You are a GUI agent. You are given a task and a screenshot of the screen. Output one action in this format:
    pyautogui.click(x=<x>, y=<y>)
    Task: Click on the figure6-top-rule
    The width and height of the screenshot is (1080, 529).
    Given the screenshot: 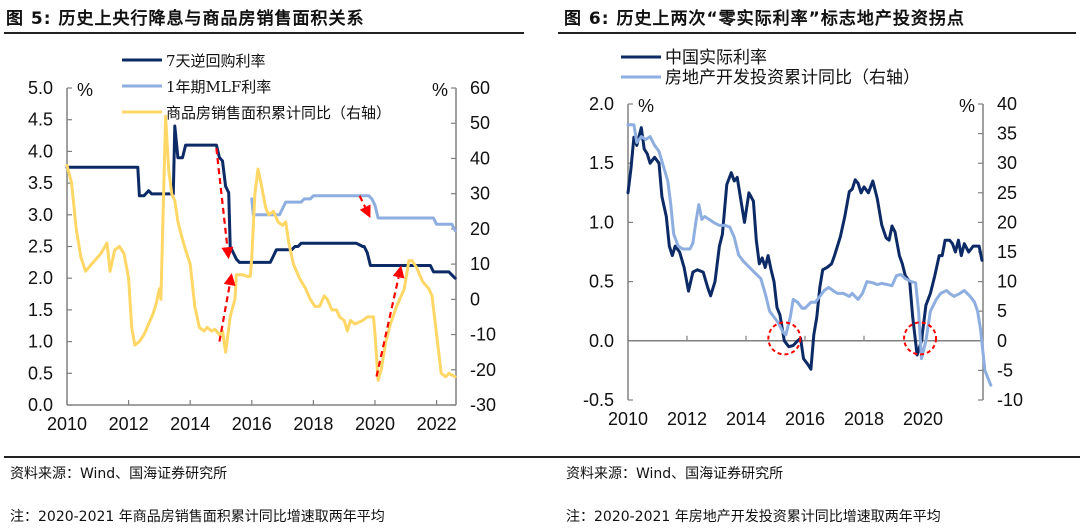 What is the action you would take?
    pyautogui.click(x=817, y=33)
    